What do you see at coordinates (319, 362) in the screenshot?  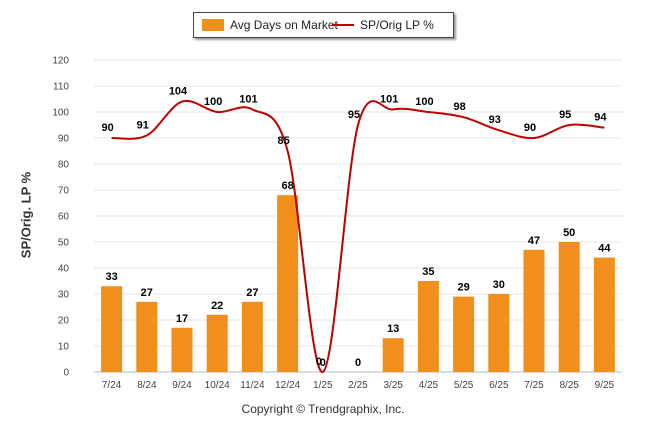 I see `line-data-label: 0` at bounding box center [319, 362].